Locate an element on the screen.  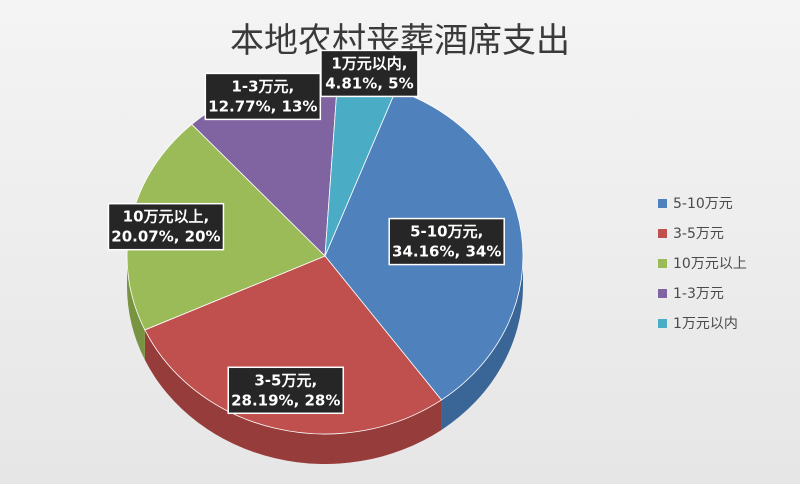
data-label-value: 4.81%, 5% is located at coordinates (369, 83).